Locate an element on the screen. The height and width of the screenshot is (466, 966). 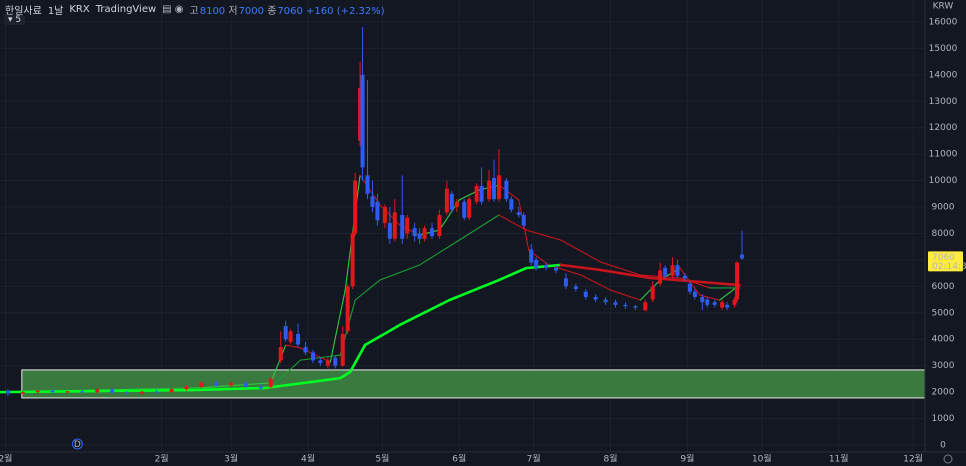
price-tag-countdown: 02:14:31 is located at coordinates (949, 267).